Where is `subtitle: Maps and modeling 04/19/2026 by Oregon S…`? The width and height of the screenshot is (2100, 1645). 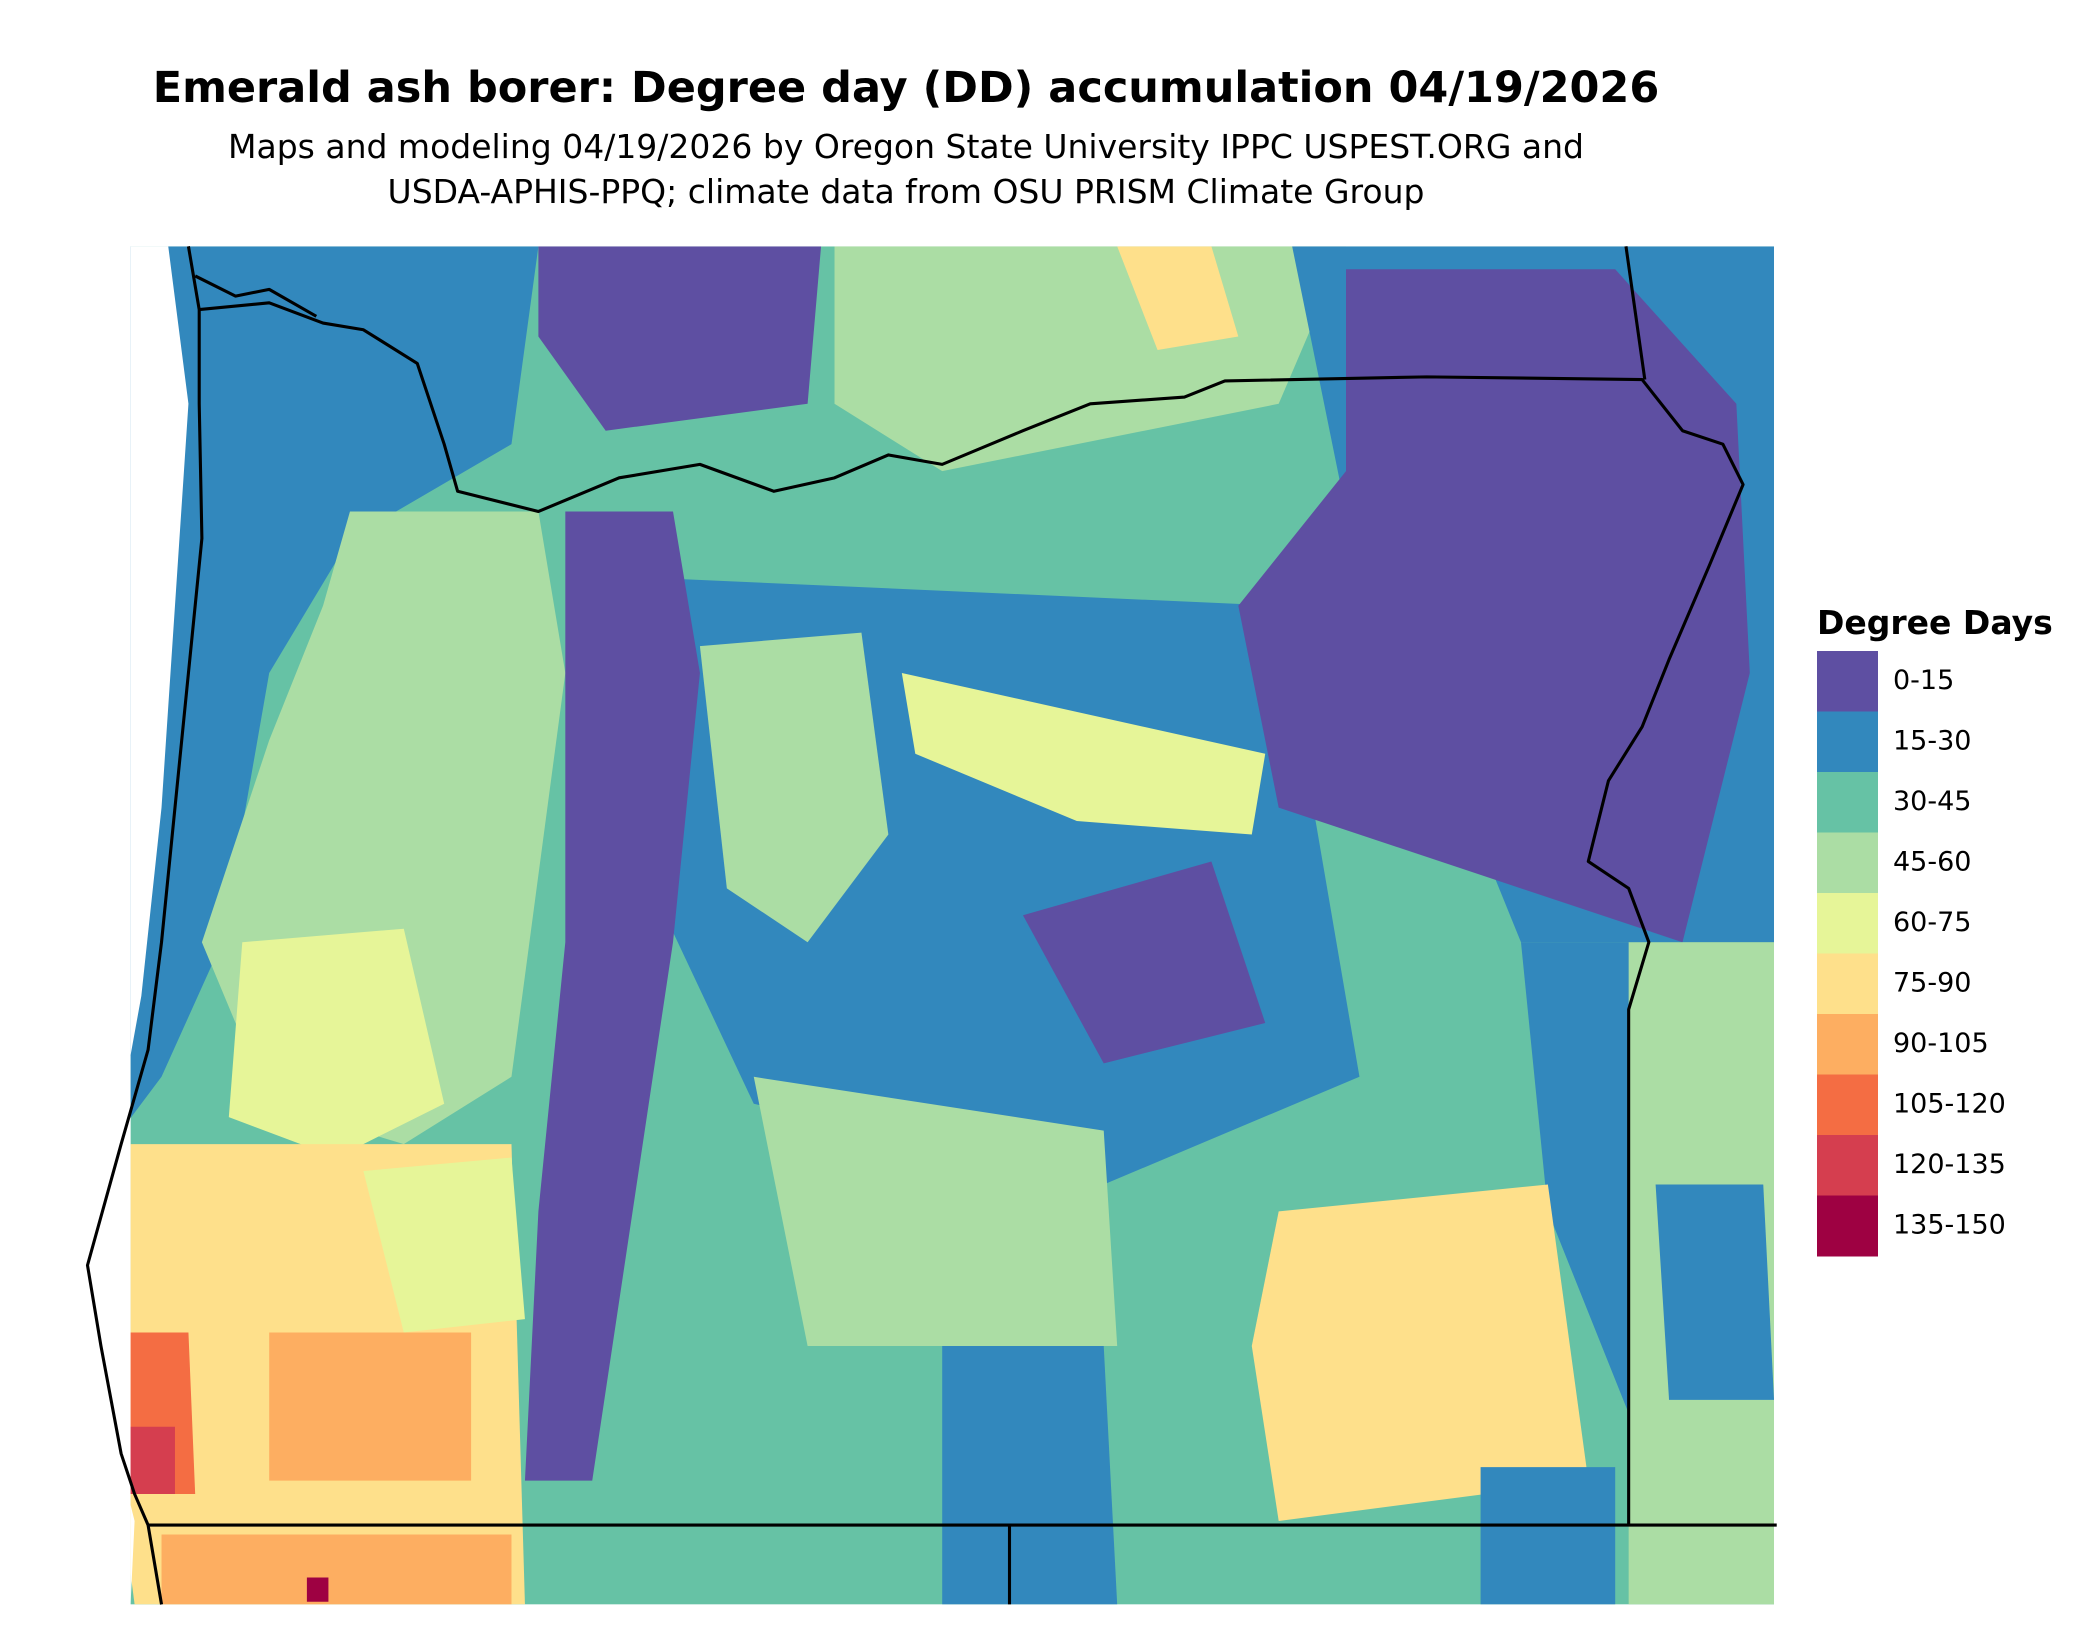
subtitle: Maps and modeling 04/19/2026 by Oregon S… is located at coordinates (906, 146).